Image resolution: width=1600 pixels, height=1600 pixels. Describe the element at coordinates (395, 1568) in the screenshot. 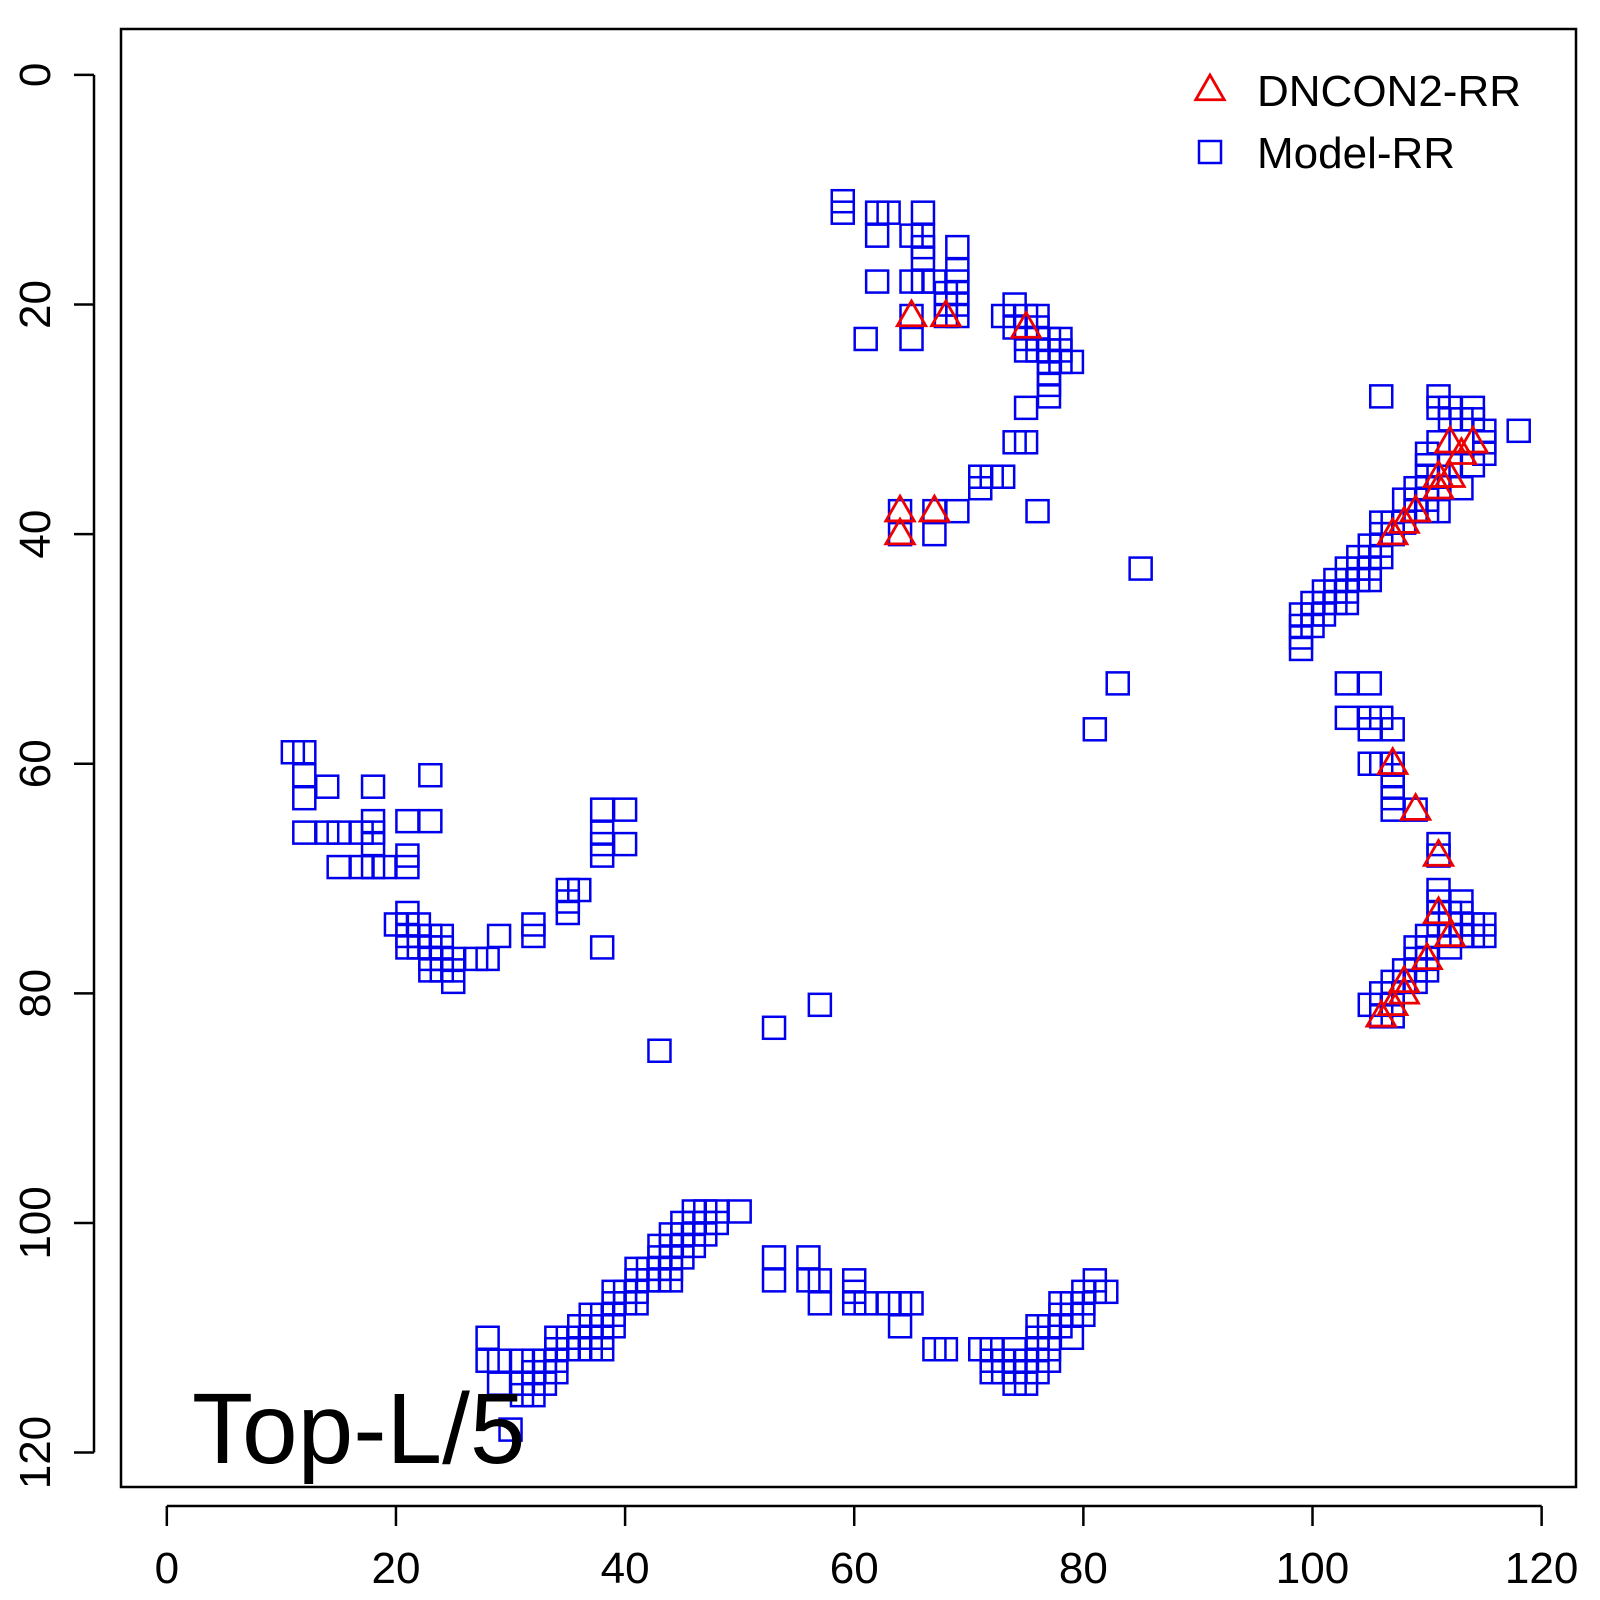

I see `x-tick-label: 20` at that location.